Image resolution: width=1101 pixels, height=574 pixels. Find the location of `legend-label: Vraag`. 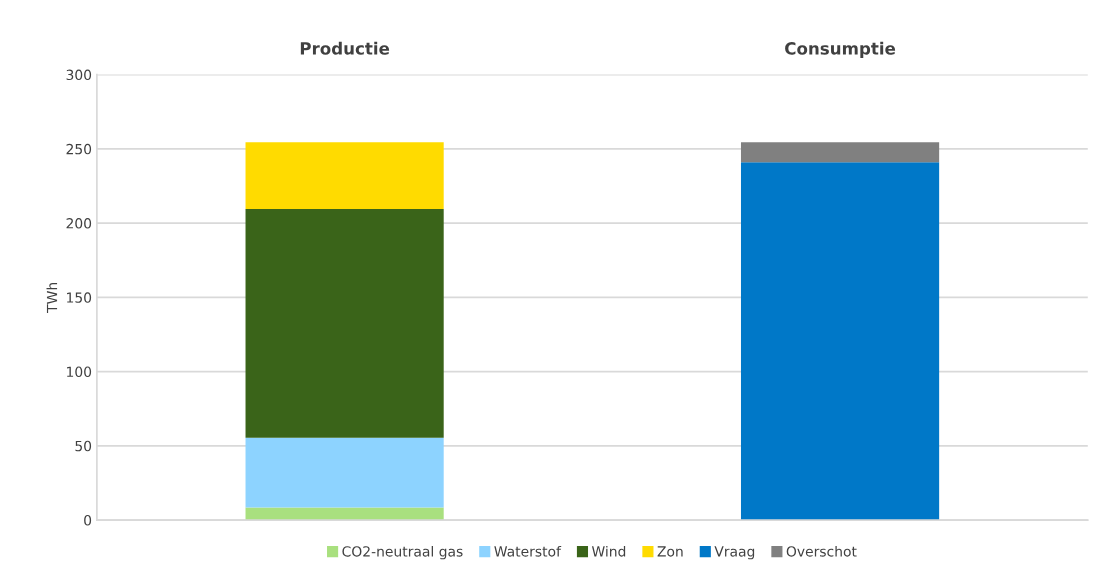

legend-label: Vraag is located at coordinates (734, 553).